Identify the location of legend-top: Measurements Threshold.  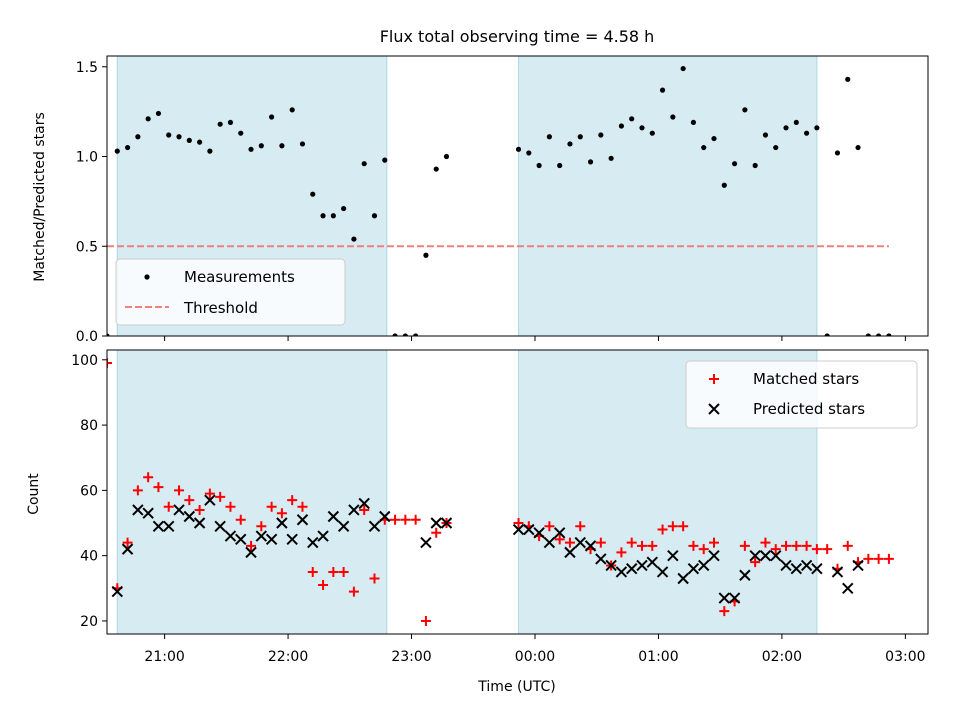
(230, 292).